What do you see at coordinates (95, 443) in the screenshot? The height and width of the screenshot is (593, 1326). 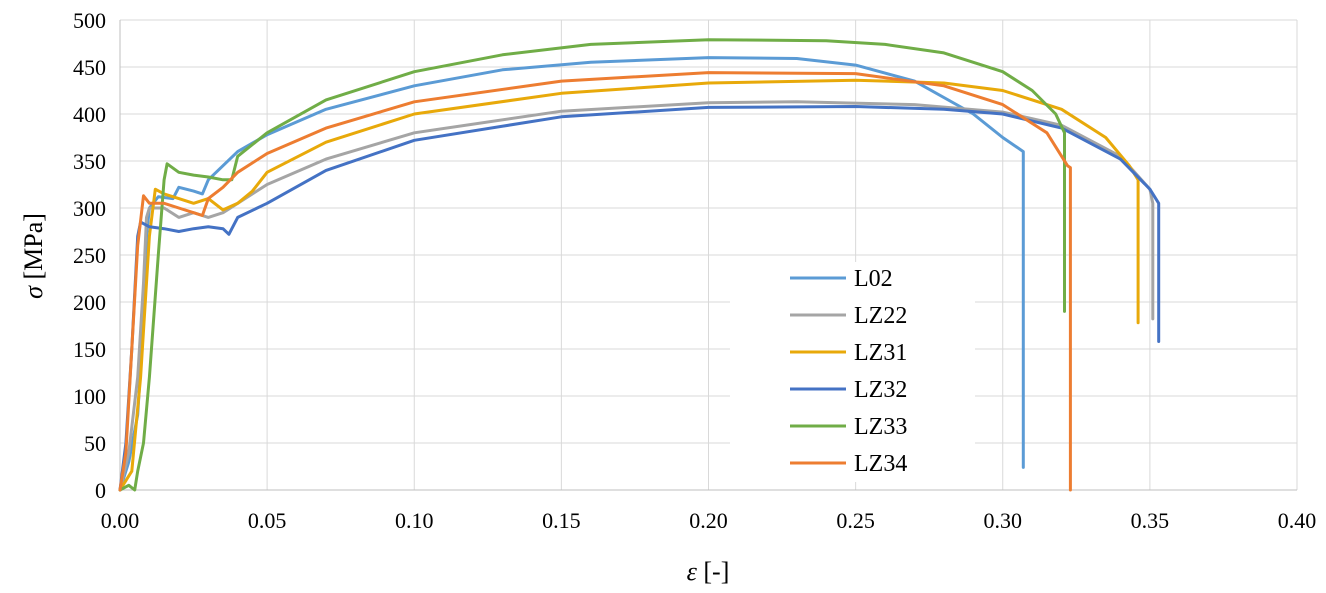 I see `y-tick-label: 50` at bounding box center [95, 443].